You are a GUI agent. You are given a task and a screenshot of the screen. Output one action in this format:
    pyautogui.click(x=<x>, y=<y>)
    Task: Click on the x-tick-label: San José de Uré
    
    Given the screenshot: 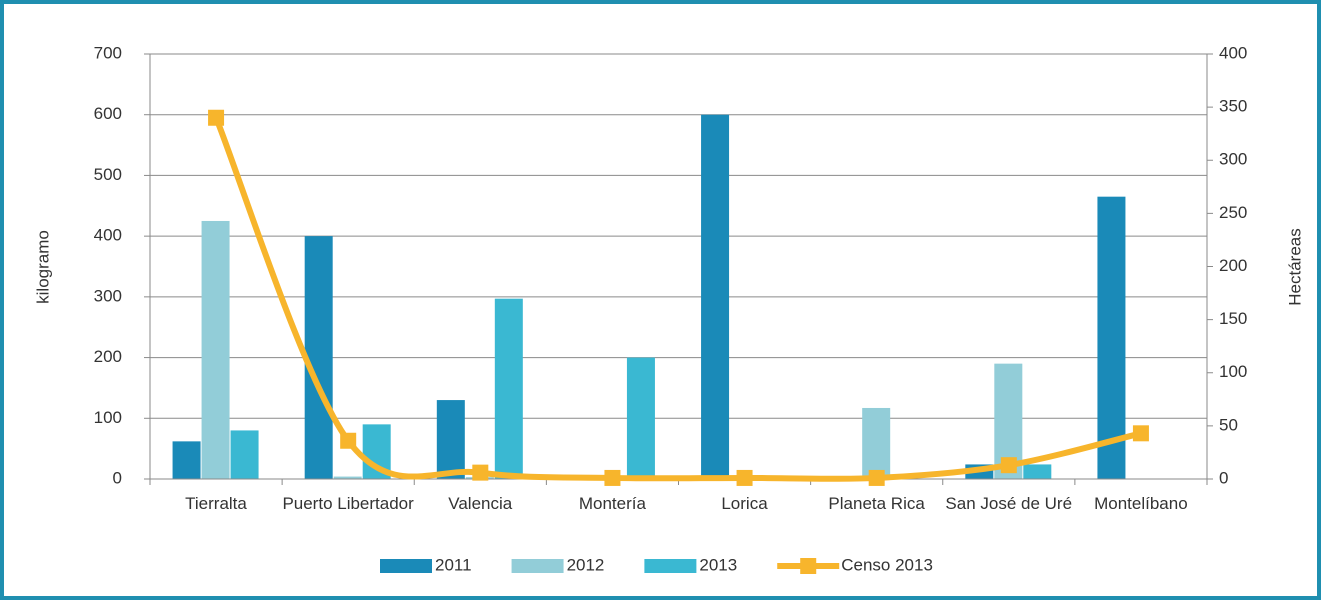 What is the action you would take?
    pyautogui.click(x=1009, y=503)
    